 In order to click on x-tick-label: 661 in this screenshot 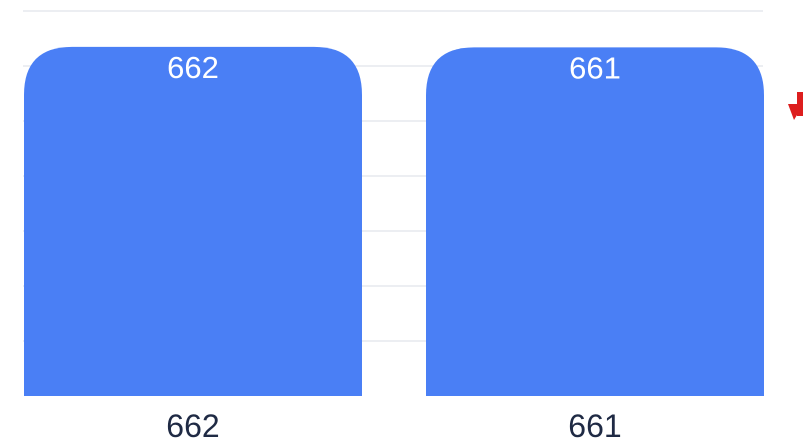, I will do `click(594, 426)`.